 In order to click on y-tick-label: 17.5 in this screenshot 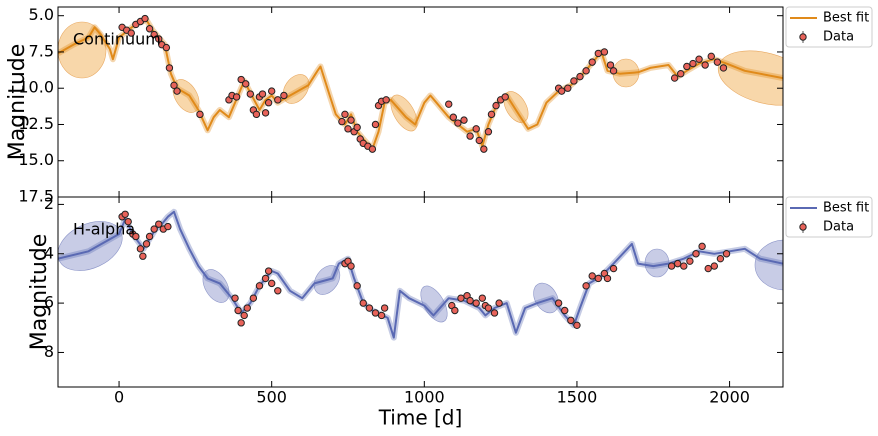, I will do `click(36, 196)`.